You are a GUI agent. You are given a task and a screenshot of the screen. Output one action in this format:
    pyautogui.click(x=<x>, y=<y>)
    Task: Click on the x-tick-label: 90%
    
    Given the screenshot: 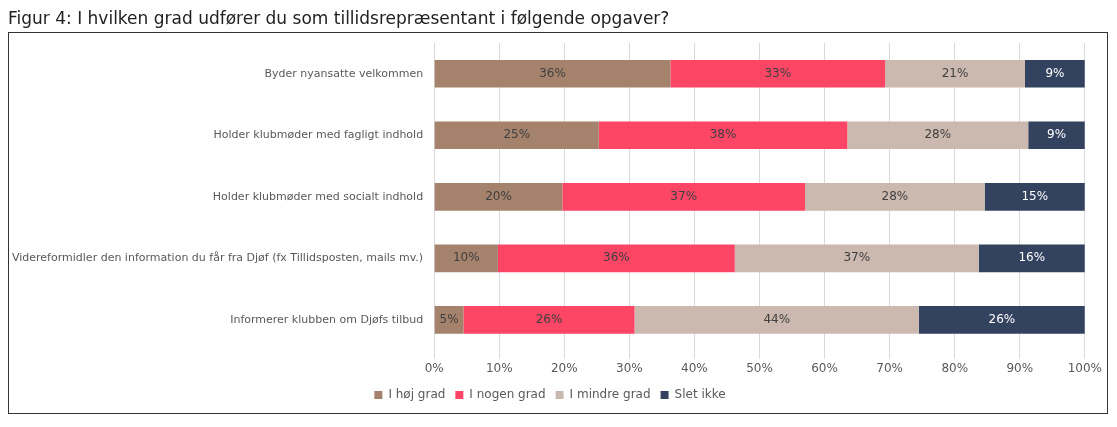 What is the action you would take?
    pyautogui.click(x=1020, y=367)
    